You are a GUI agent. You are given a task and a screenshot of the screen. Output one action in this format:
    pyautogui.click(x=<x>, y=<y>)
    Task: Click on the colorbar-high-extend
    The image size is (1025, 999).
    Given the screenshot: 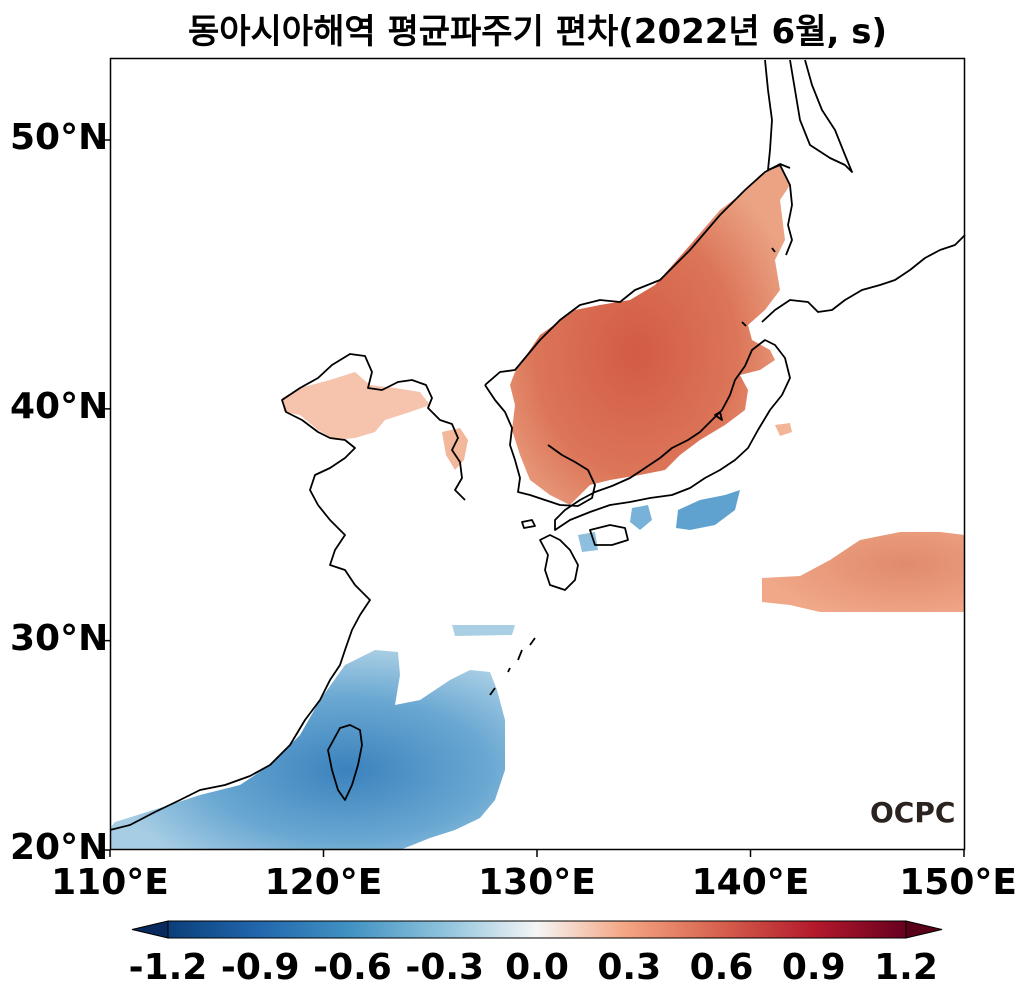 What is the action you would take?
    pyautogui.click(x=924, y=929)
    